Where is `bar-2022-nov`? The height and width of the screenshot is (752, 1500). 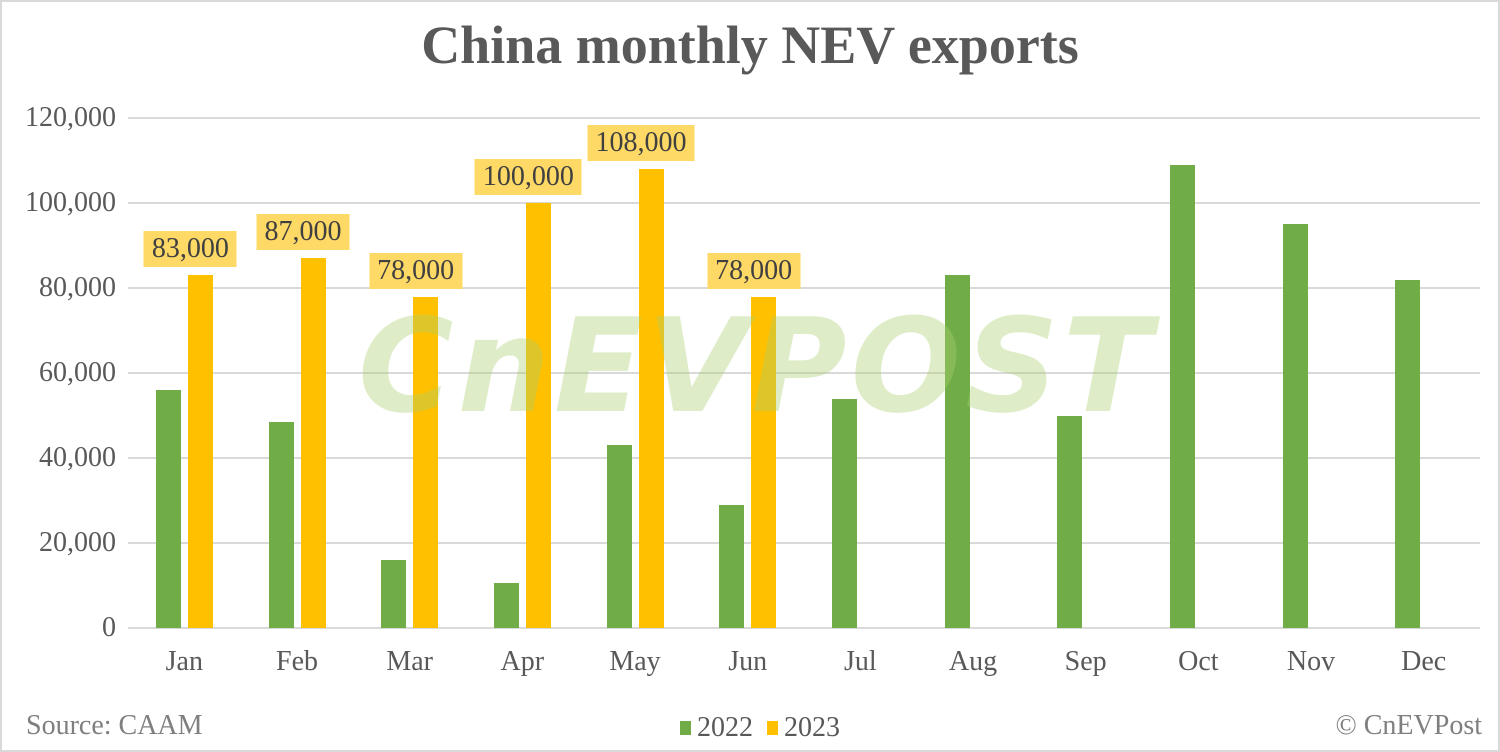
bar-2022-nov is located at coordinates (1295, 426).